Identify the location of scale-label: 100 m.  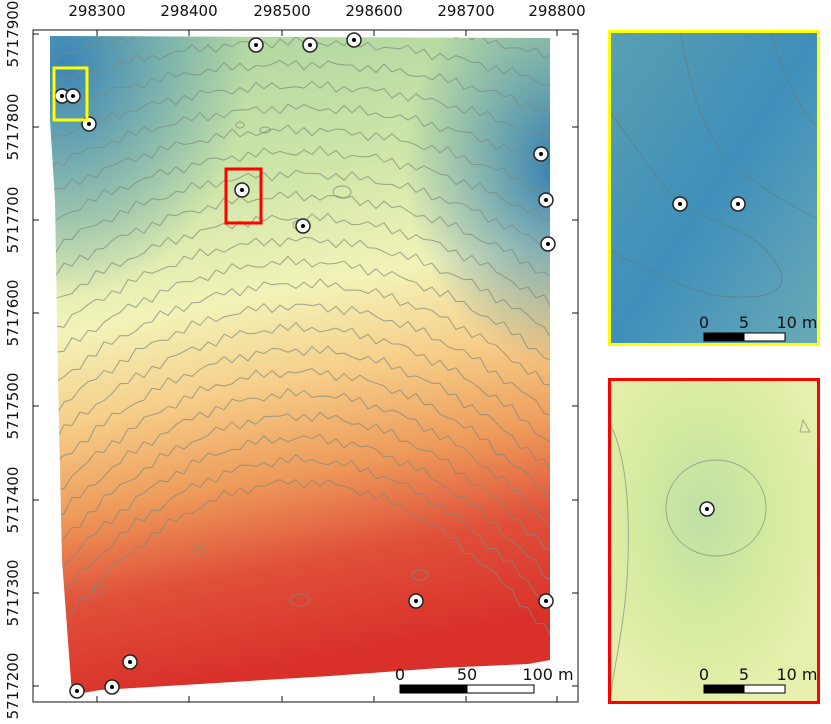
(547, 674).